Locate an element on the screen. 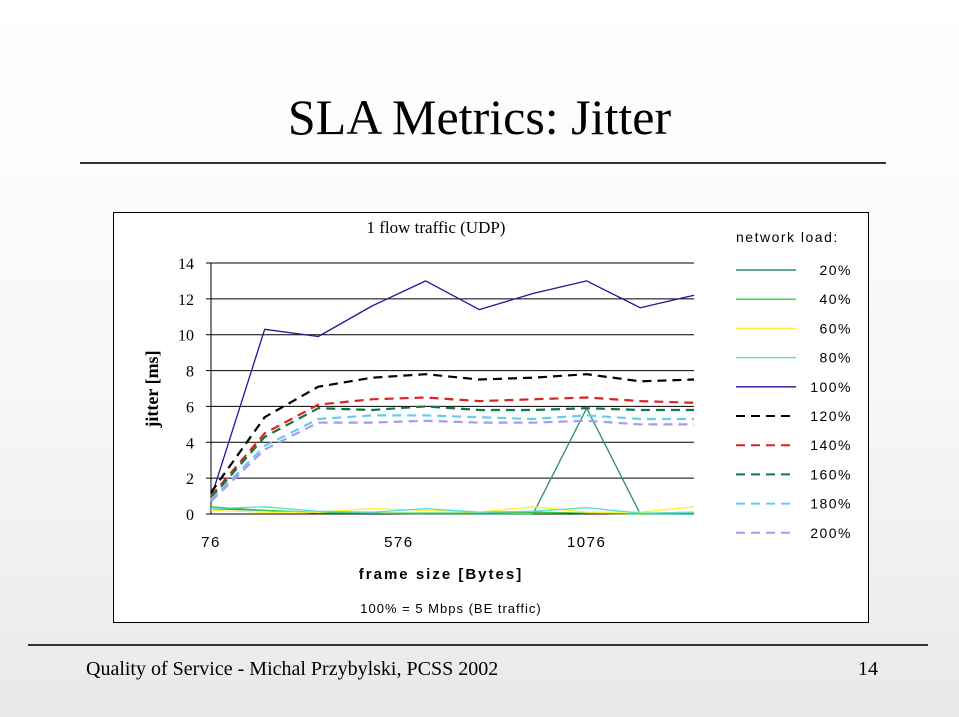  series-line-140pct is located at coordinates (452, 446).